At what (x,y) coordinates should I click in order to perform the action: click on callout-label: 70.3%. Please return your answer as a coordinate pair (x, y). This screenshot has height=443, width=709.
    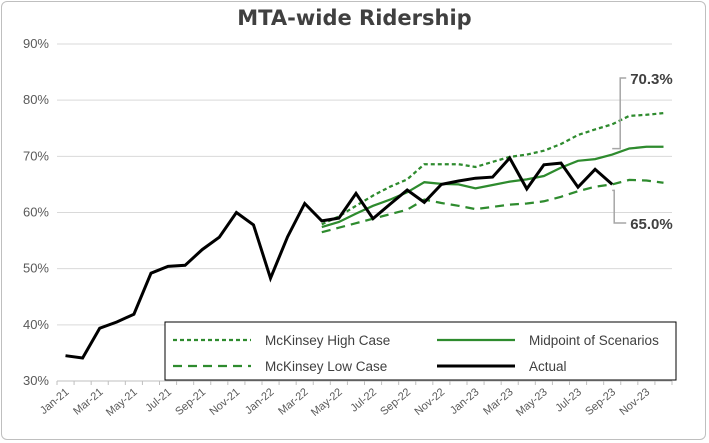
    Looking at the image, I should click on (651, 79).